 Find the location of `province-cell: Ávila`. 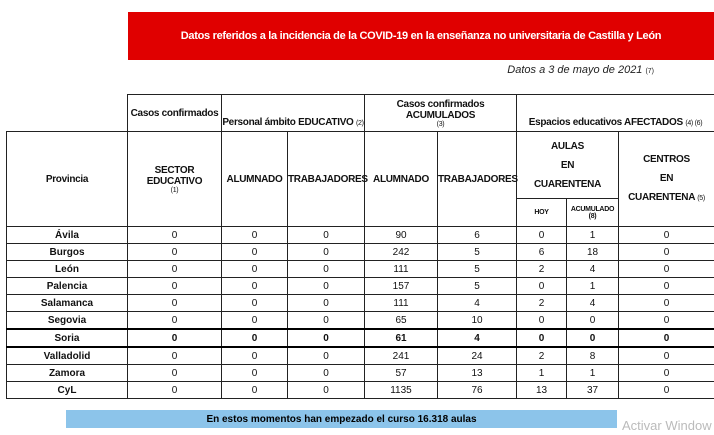

province-cell: Ávila is located at coordinates (67, 235).